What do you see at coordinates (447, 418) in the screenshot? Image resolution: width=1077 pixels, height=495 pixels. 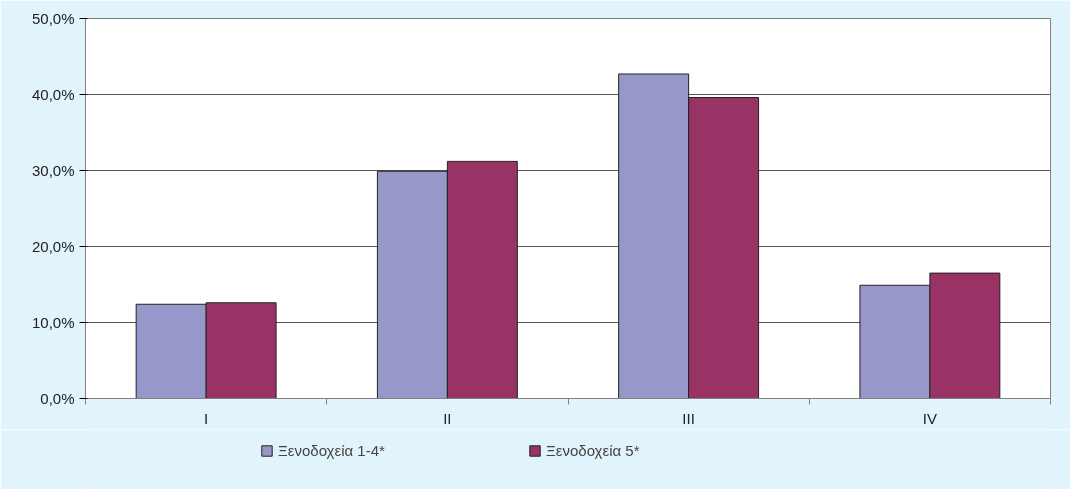 I see `x-tick-label: II` at bounding box center [447, 418].